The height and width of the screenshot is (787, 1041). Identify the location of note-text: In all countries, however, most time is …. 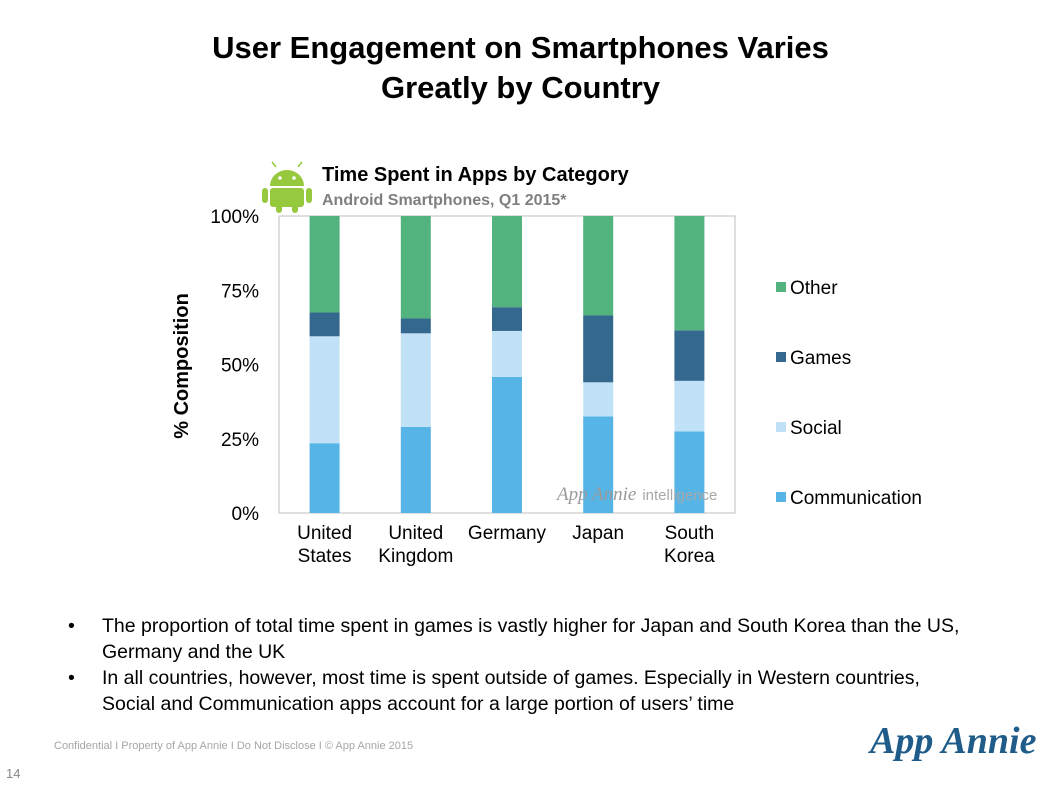
(511, 691).